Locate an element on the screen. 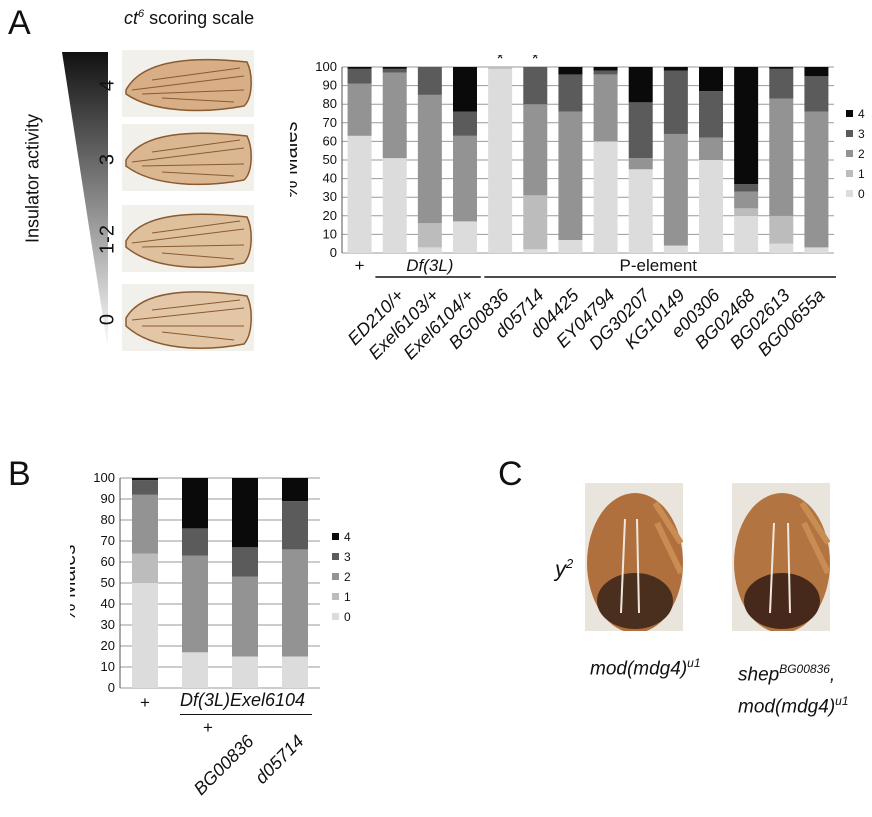 The height and width of the screenshot is (817, 872). chart-b-xtick-label-plus: + is located at coordinates (145, 701).